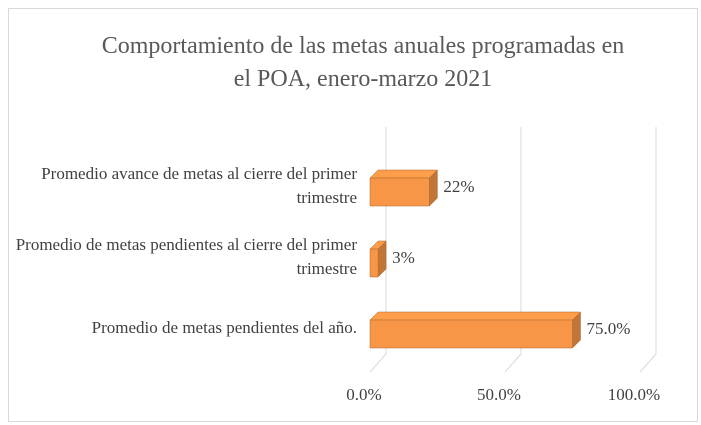  Describe the element at coordinates (363, 394) in the screenshot. I see `x-tick-label: 0.0%` at that location.